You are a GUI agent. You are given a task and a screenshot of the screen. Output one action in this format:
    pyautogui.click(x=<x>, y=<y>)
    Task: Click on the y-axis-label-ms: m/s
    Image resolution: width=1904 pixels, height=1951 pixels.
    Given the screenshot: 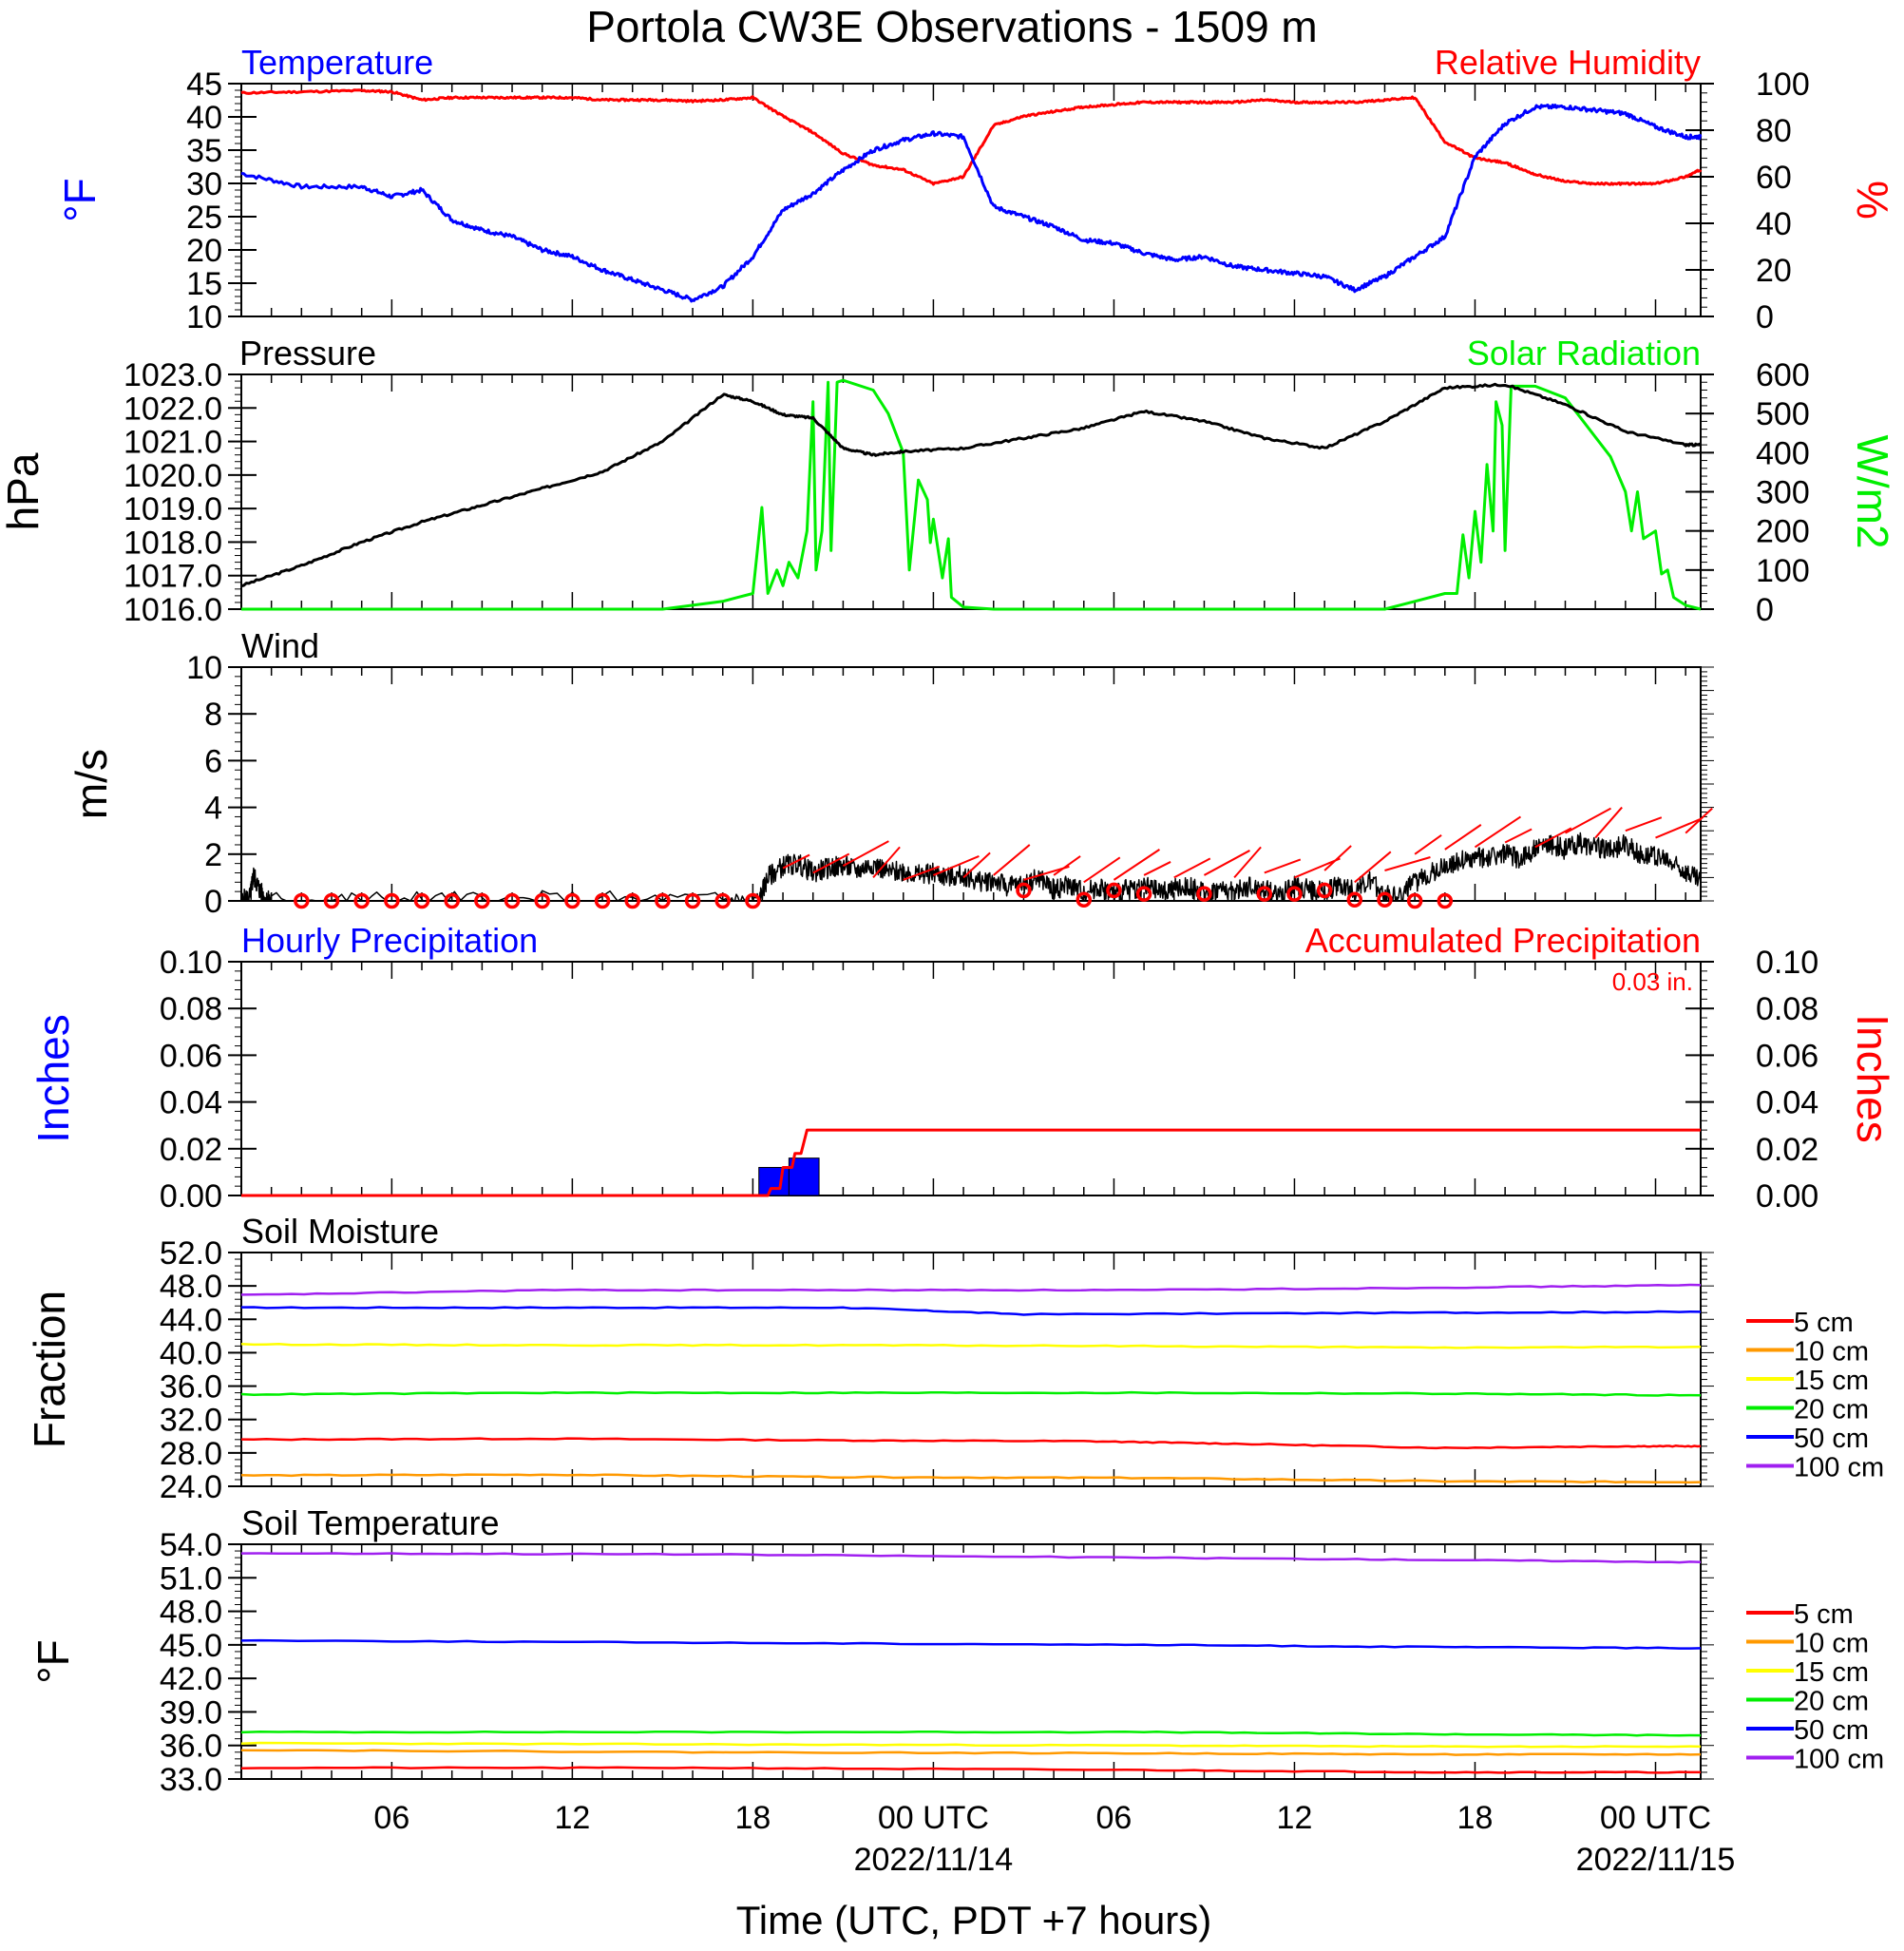 What is the action you would take?
    pyautogui.click(x=92, y=784)
    